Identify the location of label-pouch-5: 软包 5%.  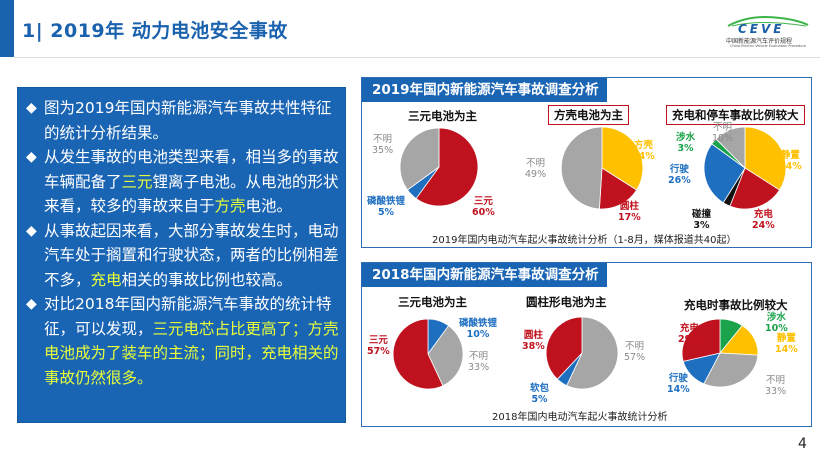
(540, 394).